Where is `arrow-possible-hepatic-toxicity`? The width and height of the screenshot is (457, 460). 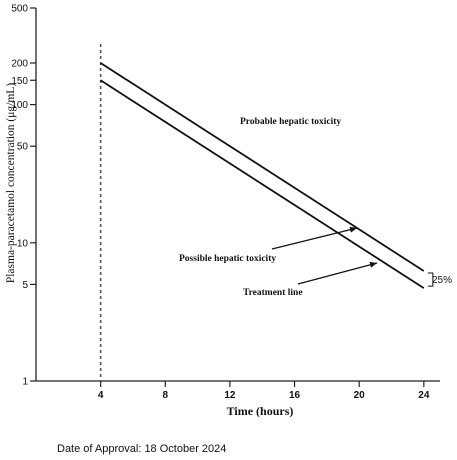 arrow-possible-hepatic-toxicity is located at coordinates (314, 238).